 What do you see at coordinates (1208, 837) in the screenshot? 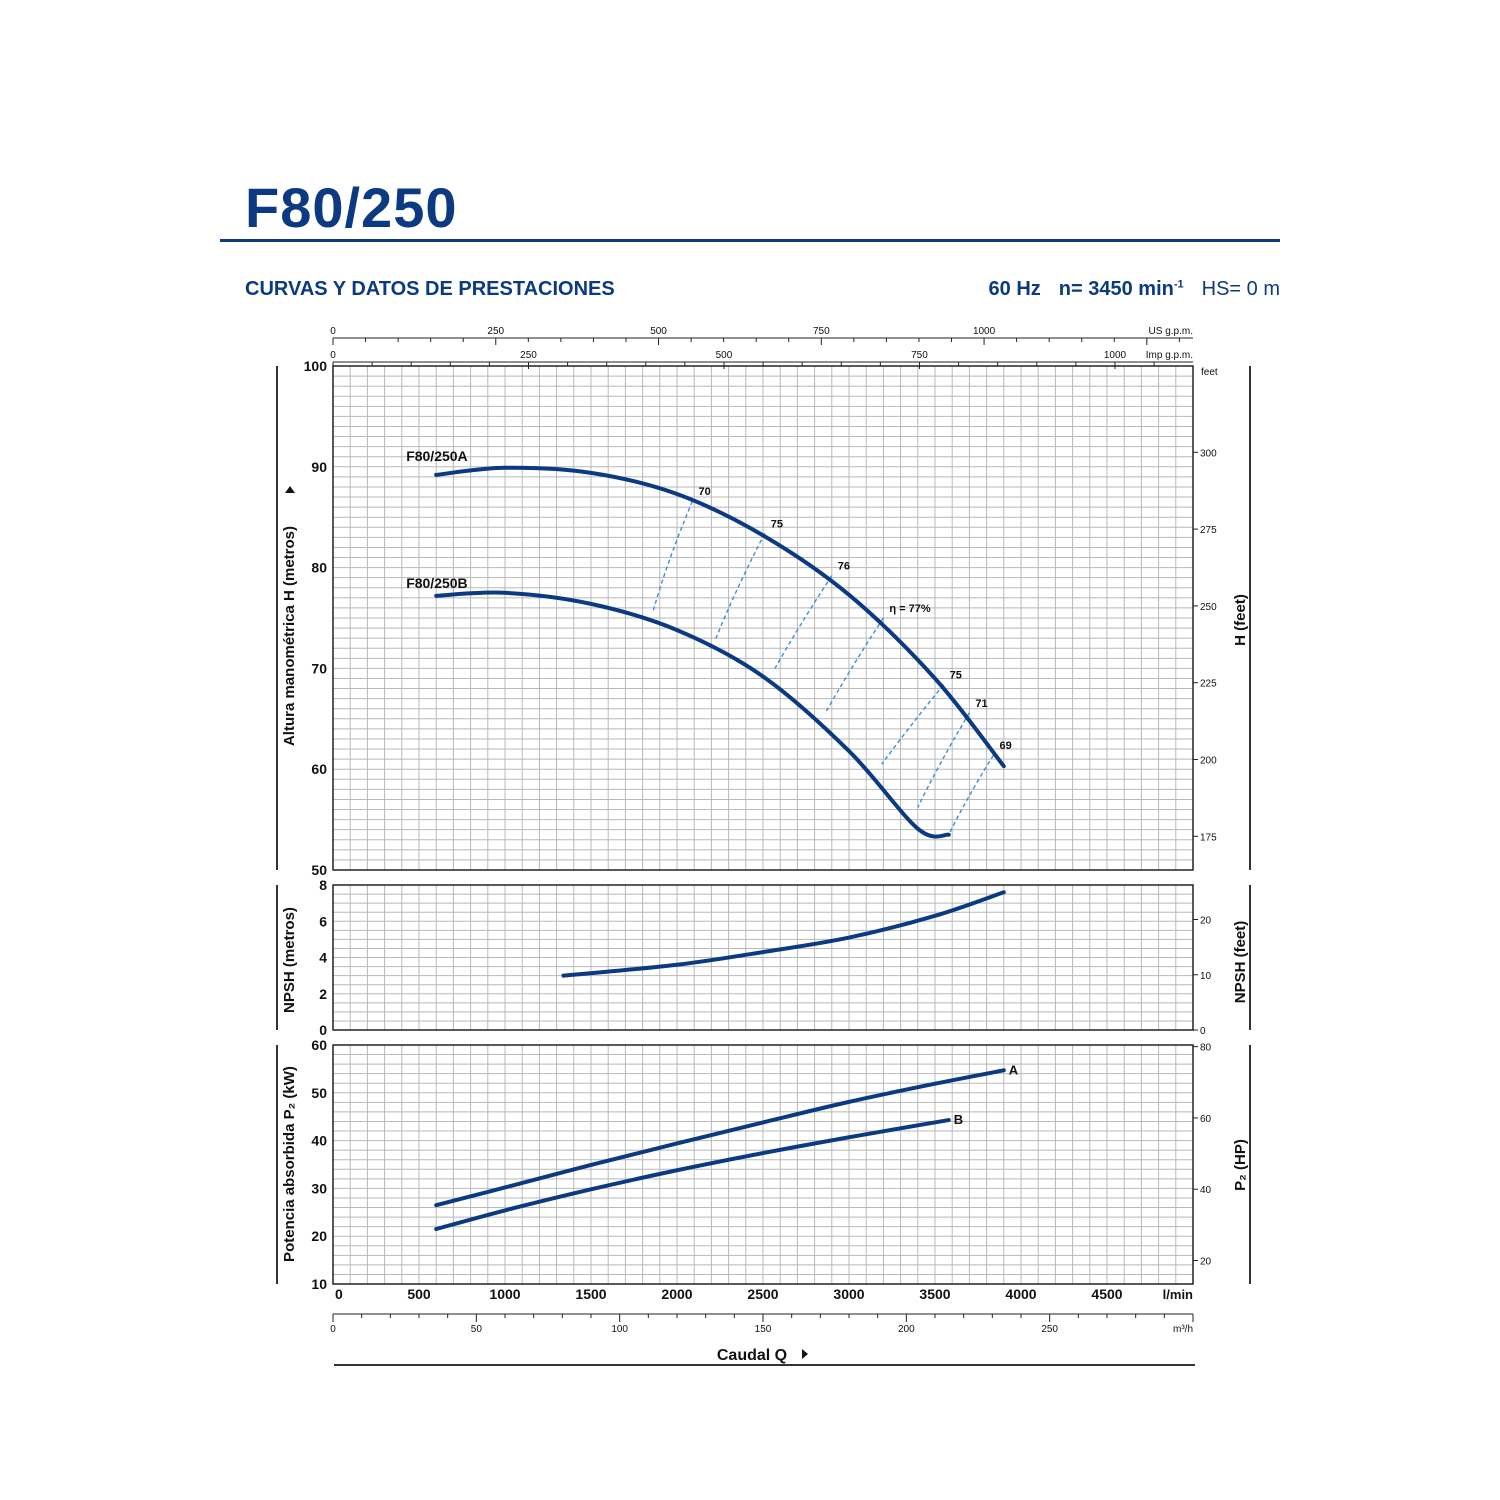
I see `y2-tick-label: 175` at bounding box center [1208, 837].